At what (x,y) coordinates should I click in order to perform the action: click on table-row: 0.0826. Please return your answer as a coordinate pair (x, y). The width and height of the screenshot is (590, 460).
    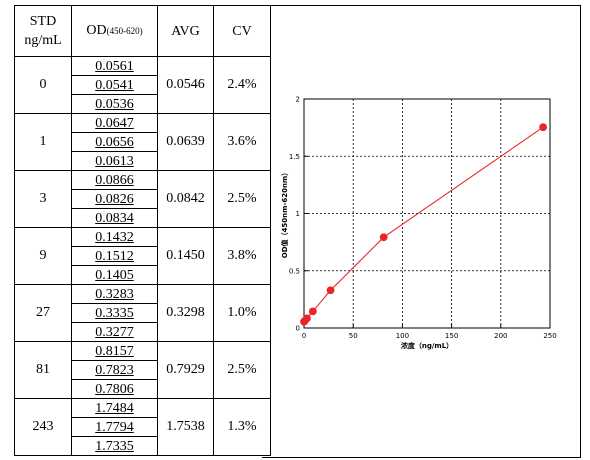
    Looking at the image, I should click on (143, 199).